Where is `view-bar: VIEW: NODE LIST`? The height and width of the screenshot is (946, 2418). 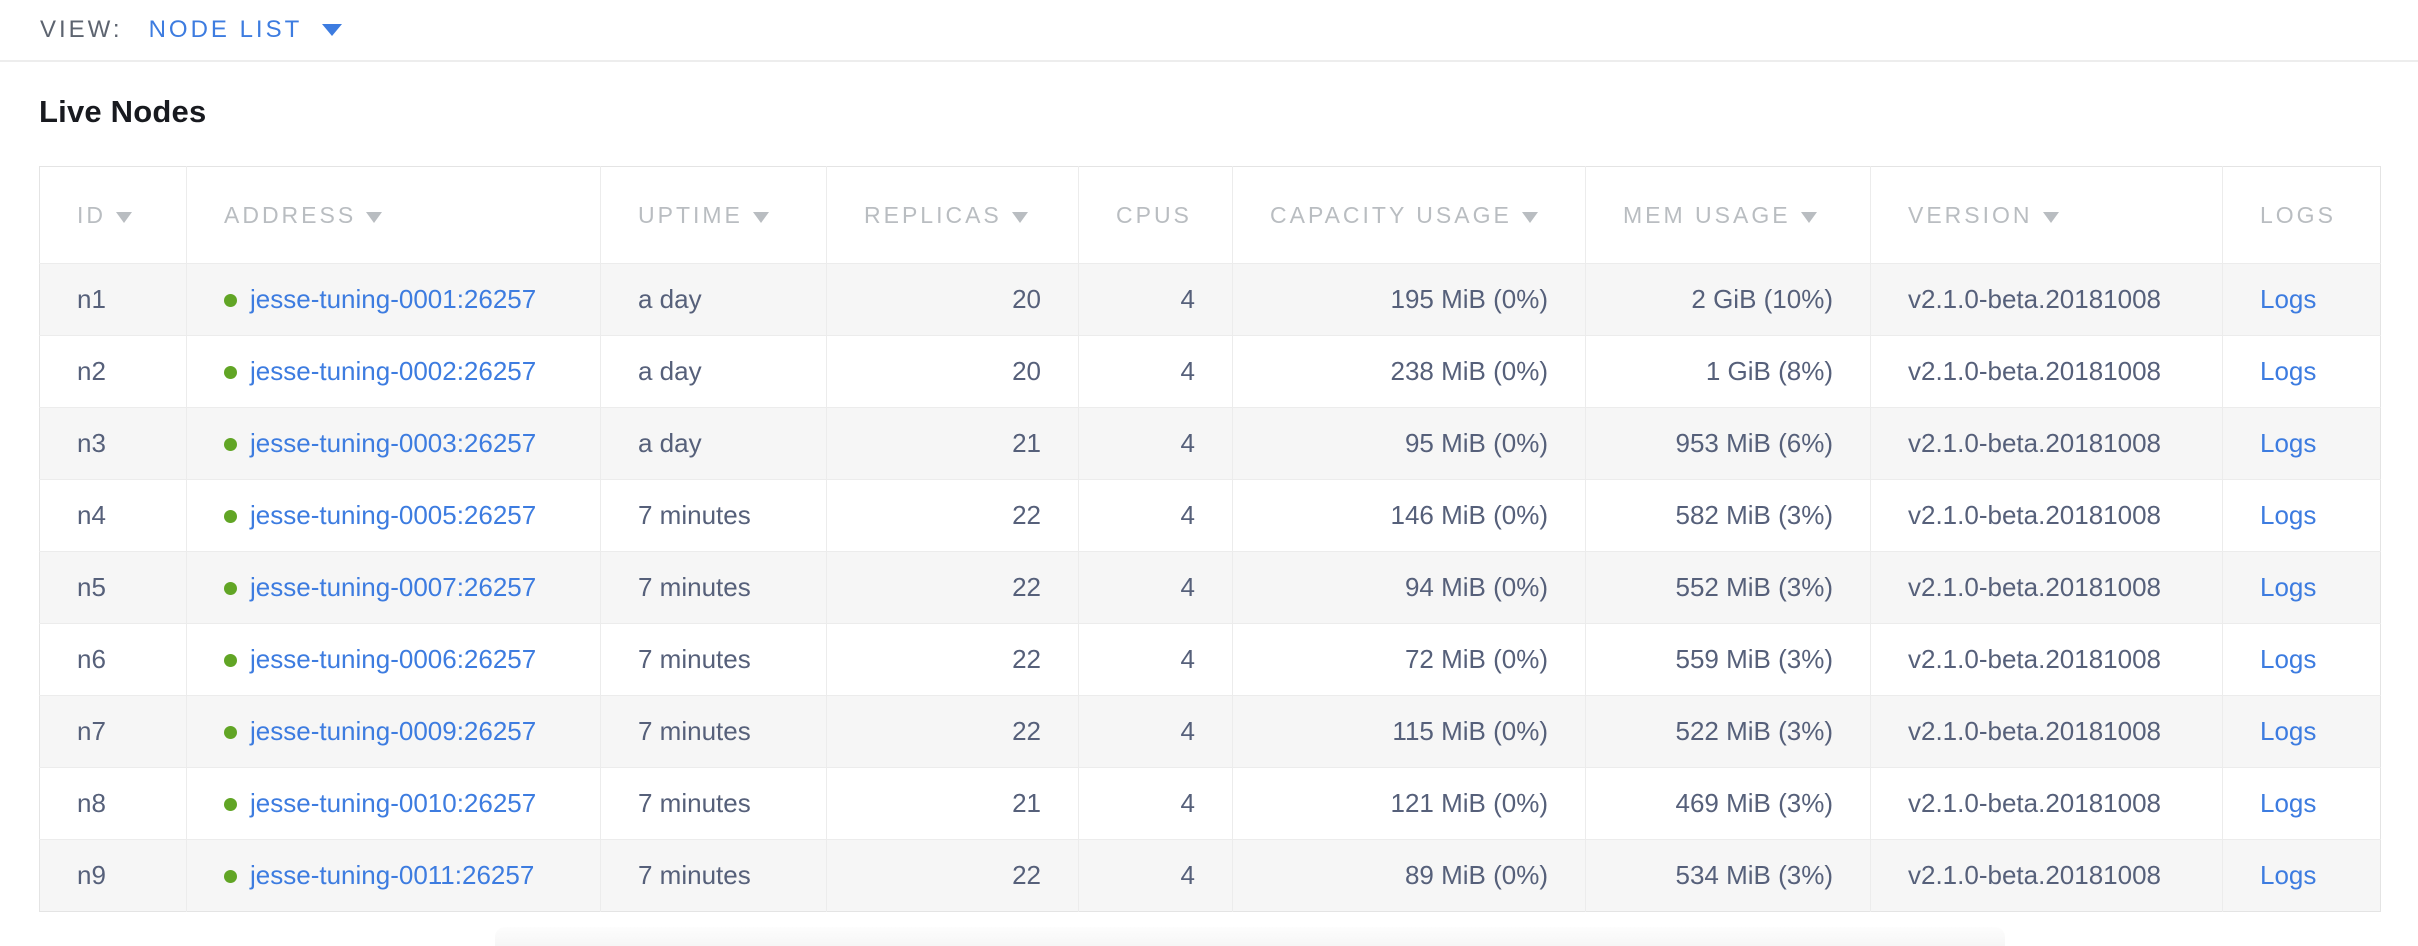 view-bar: VIEW: NODE LIST is located at coordinates (1209, 31).